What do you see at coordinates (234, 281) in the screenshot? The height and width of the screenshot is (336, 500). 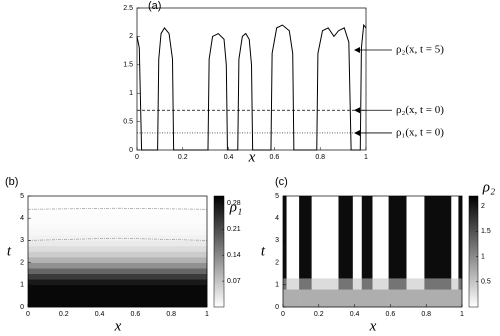 I see `colorbar-tick-label: 0.07` at bounding box center [234, 281].